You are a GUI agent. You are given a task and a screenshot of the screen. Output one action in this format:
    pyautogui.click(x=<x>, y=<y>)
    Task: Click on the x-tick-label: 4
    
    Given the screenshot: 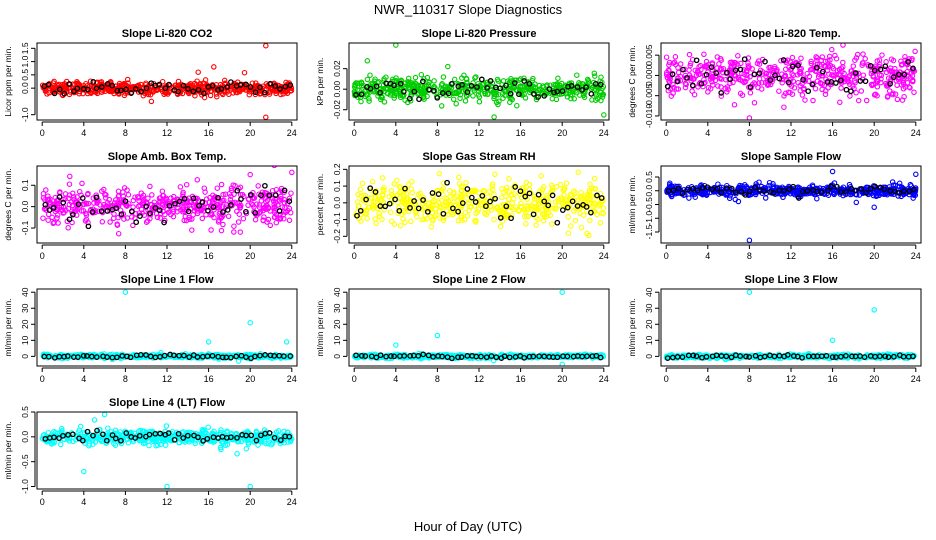 What is the action you would take?
    pyautogui.click(x=395, y=256)
    